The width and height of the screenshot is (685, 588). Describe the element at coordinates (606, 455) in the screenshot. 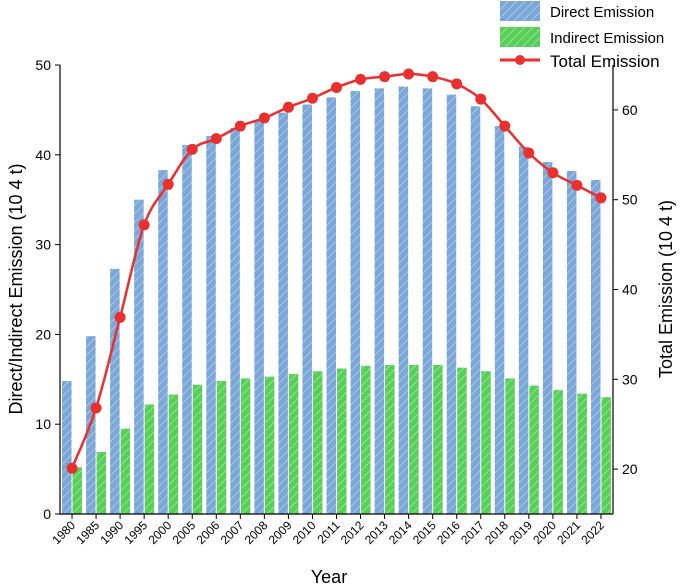

I see `bar-indirect-2022` at that location.